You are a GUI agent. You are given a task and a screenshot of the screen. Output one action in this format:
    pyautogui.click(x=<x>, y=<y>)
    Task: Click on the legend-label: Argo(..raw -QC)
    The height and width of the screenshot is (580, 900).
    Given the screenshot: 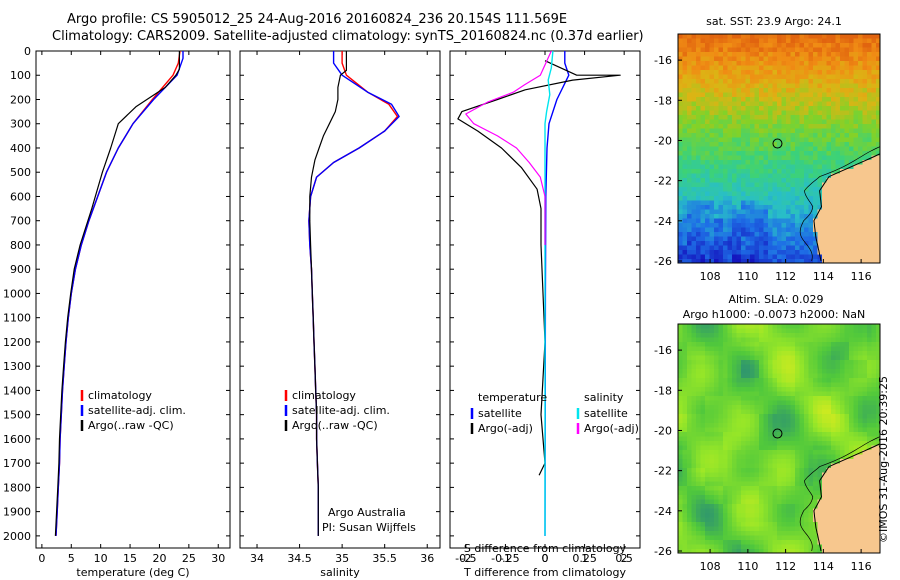 What is the action you would take?
    pyautogui.click(x=335, y=425)
    